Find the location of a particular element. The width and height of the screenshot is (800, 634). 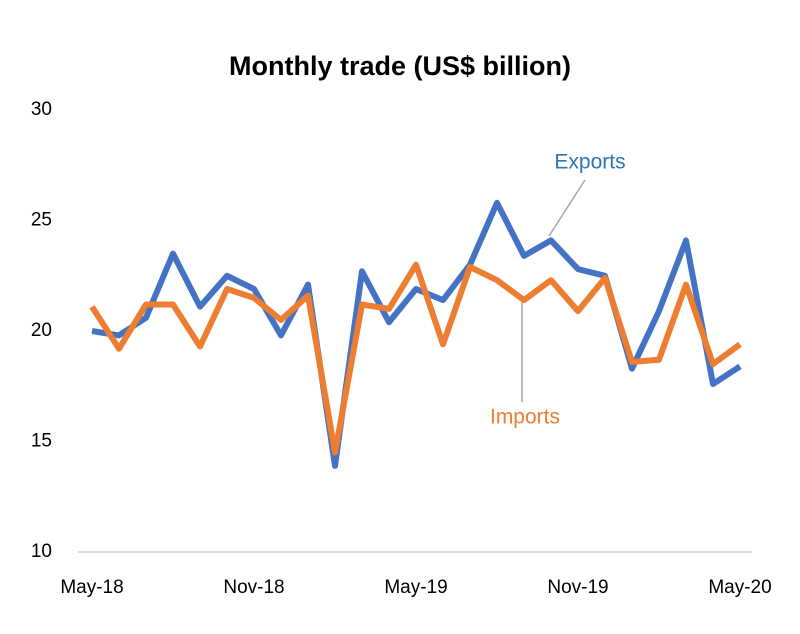

y-tick-label: 30 is located at coordinates (41, 109).